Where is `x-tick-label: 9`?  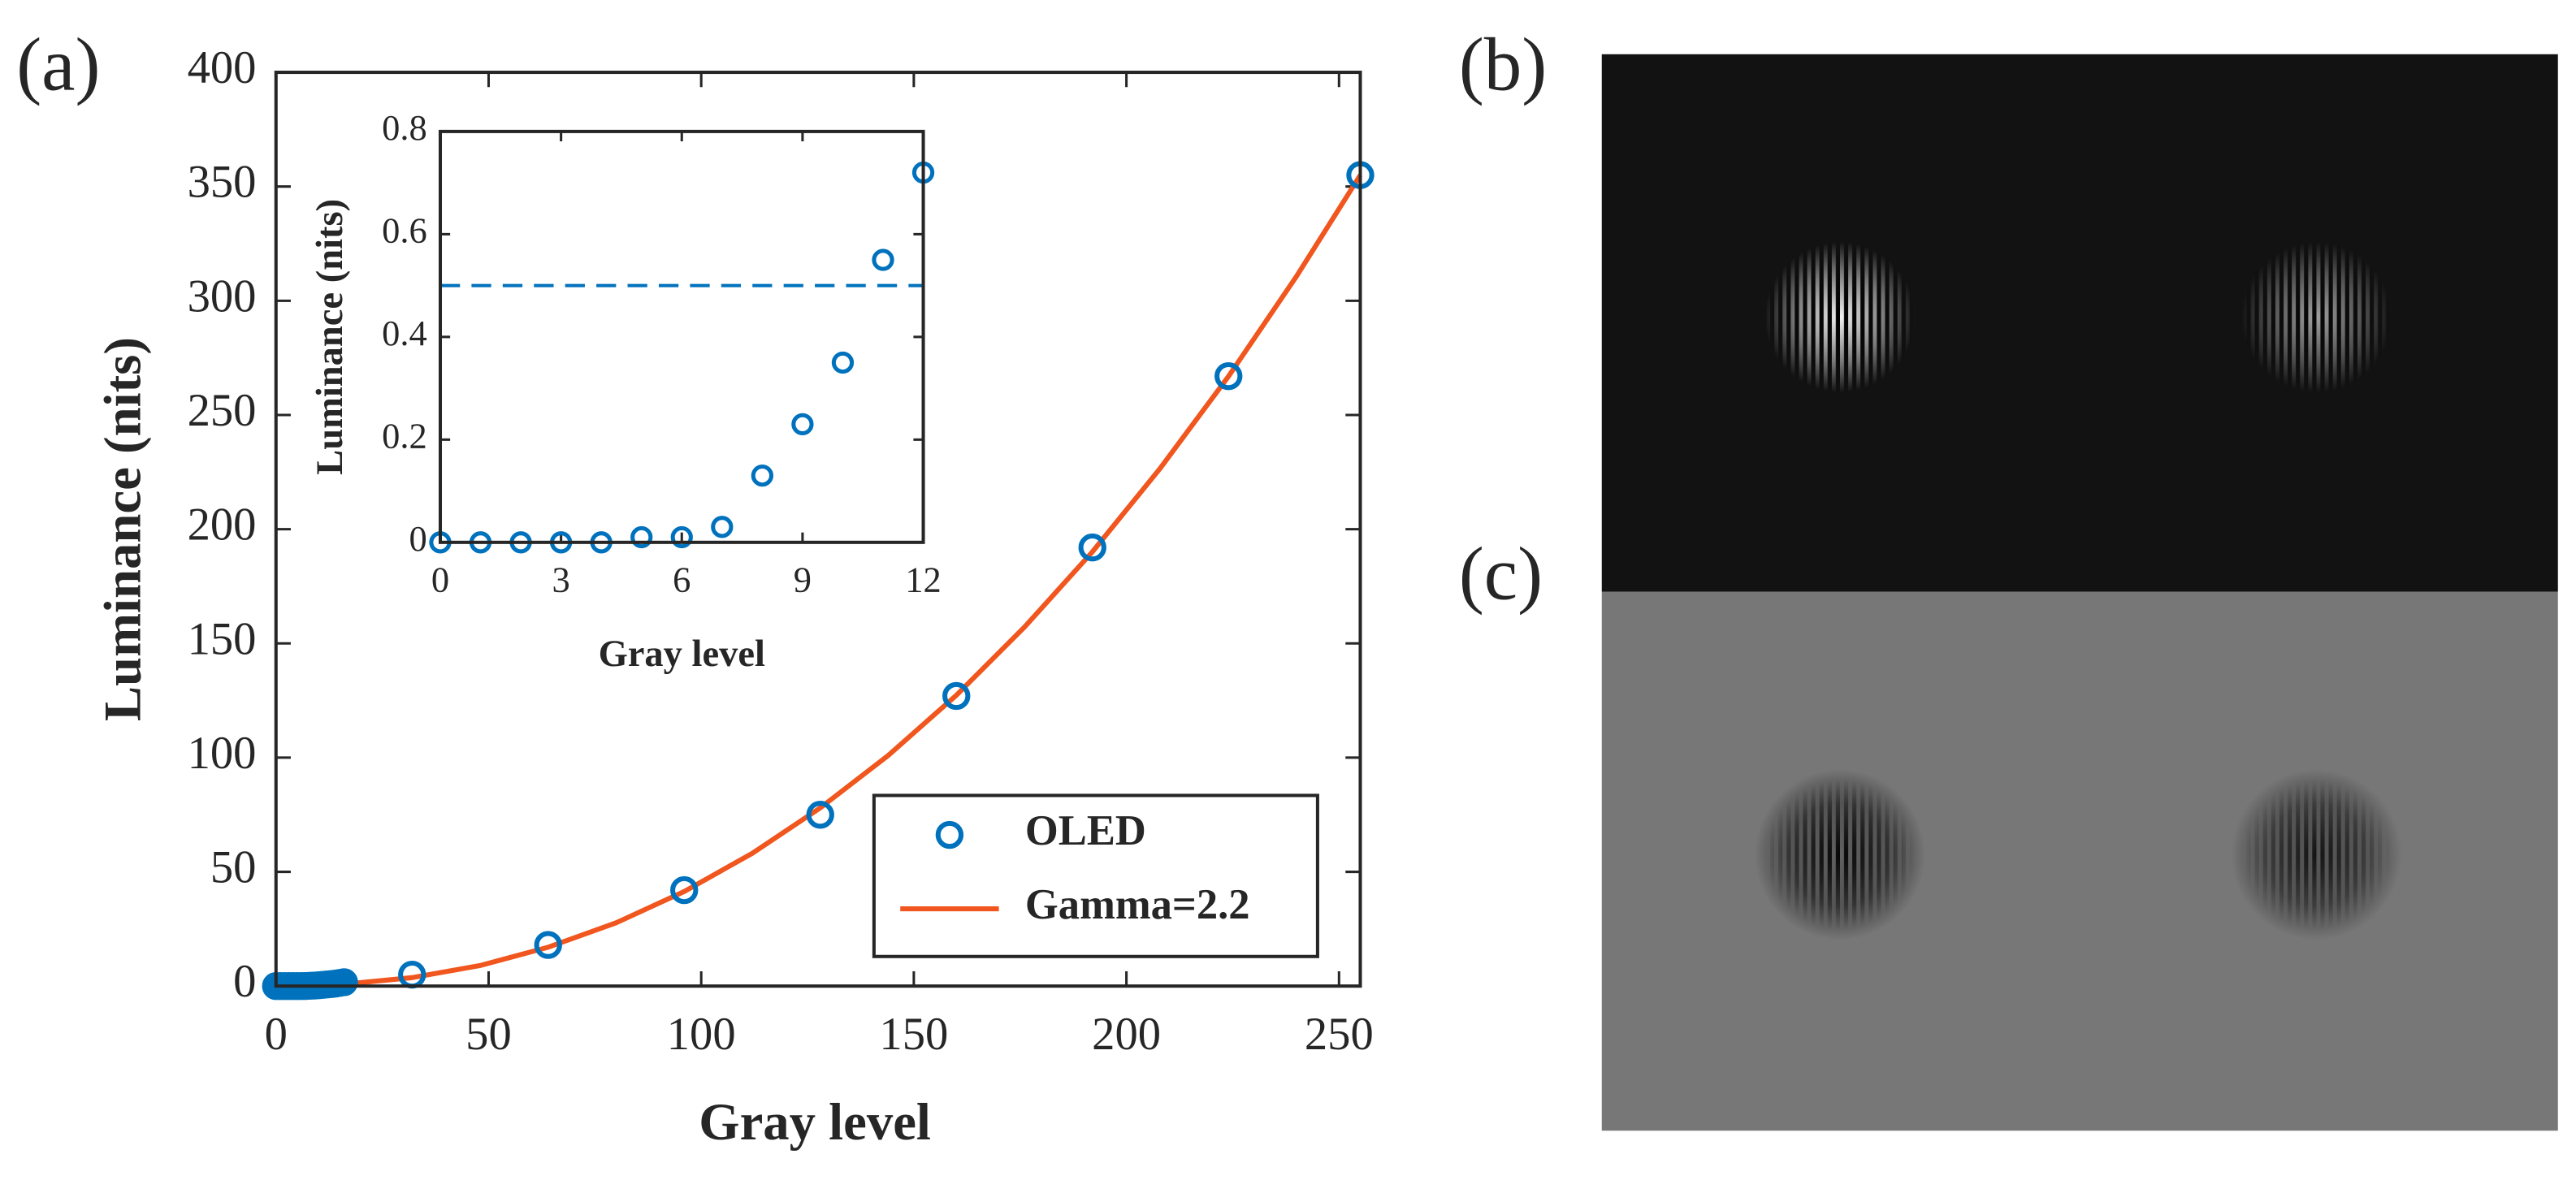 x-tick-label: 9 is located at coordinates (803, 580).